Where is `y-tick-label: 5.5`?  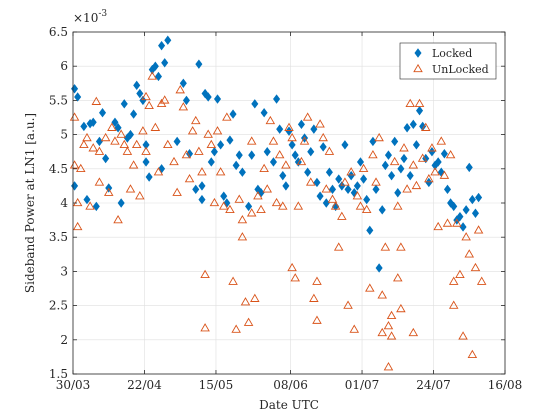
y-tick-label: 5.5 is located at coordinates (58, 100).